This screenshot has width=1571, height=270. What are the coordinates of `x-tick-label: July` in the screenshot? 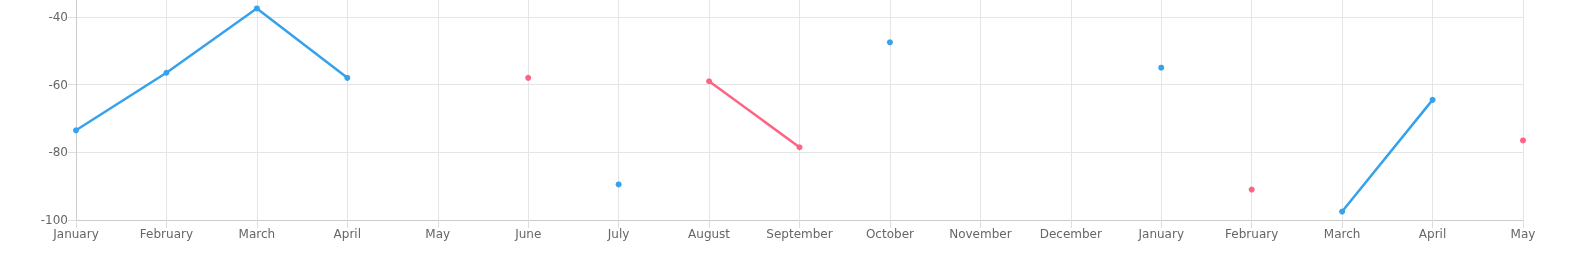 It's located at (618, 234).